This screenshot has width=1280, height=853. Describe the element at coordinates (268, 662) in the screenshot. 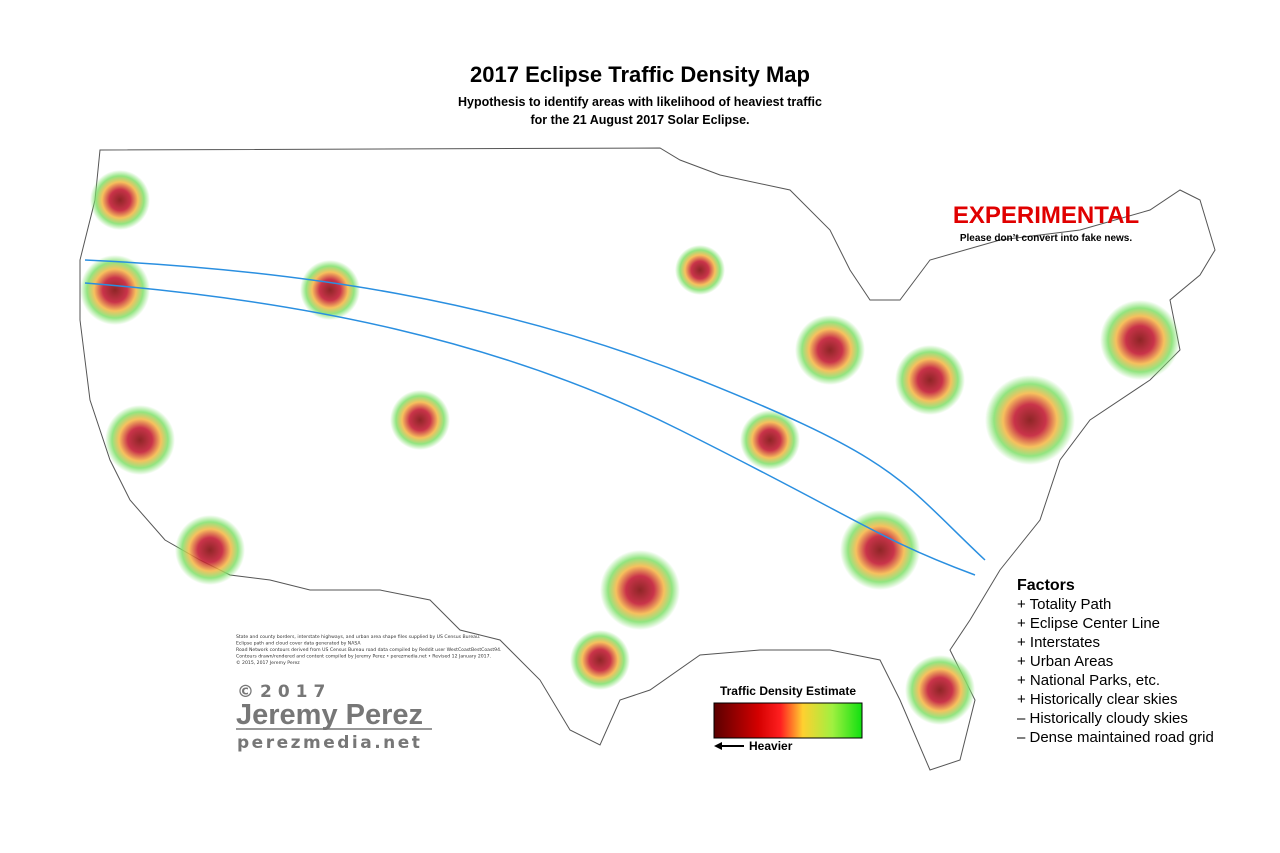

I see `credit-line: © 2015, 2017 Jeremy Perez` at that location.